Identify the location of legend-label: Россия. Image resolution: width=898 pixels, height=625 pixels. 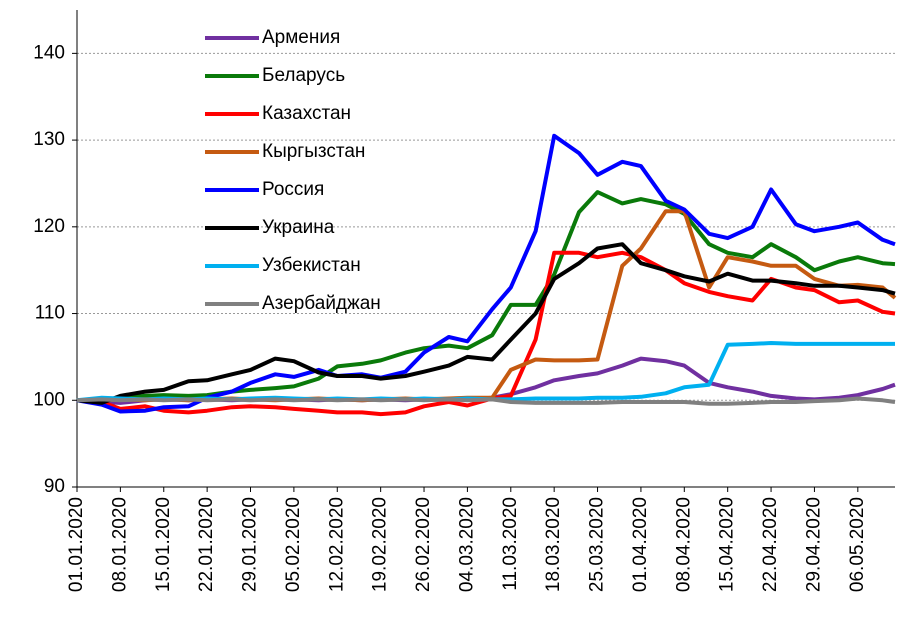
(293, 189).